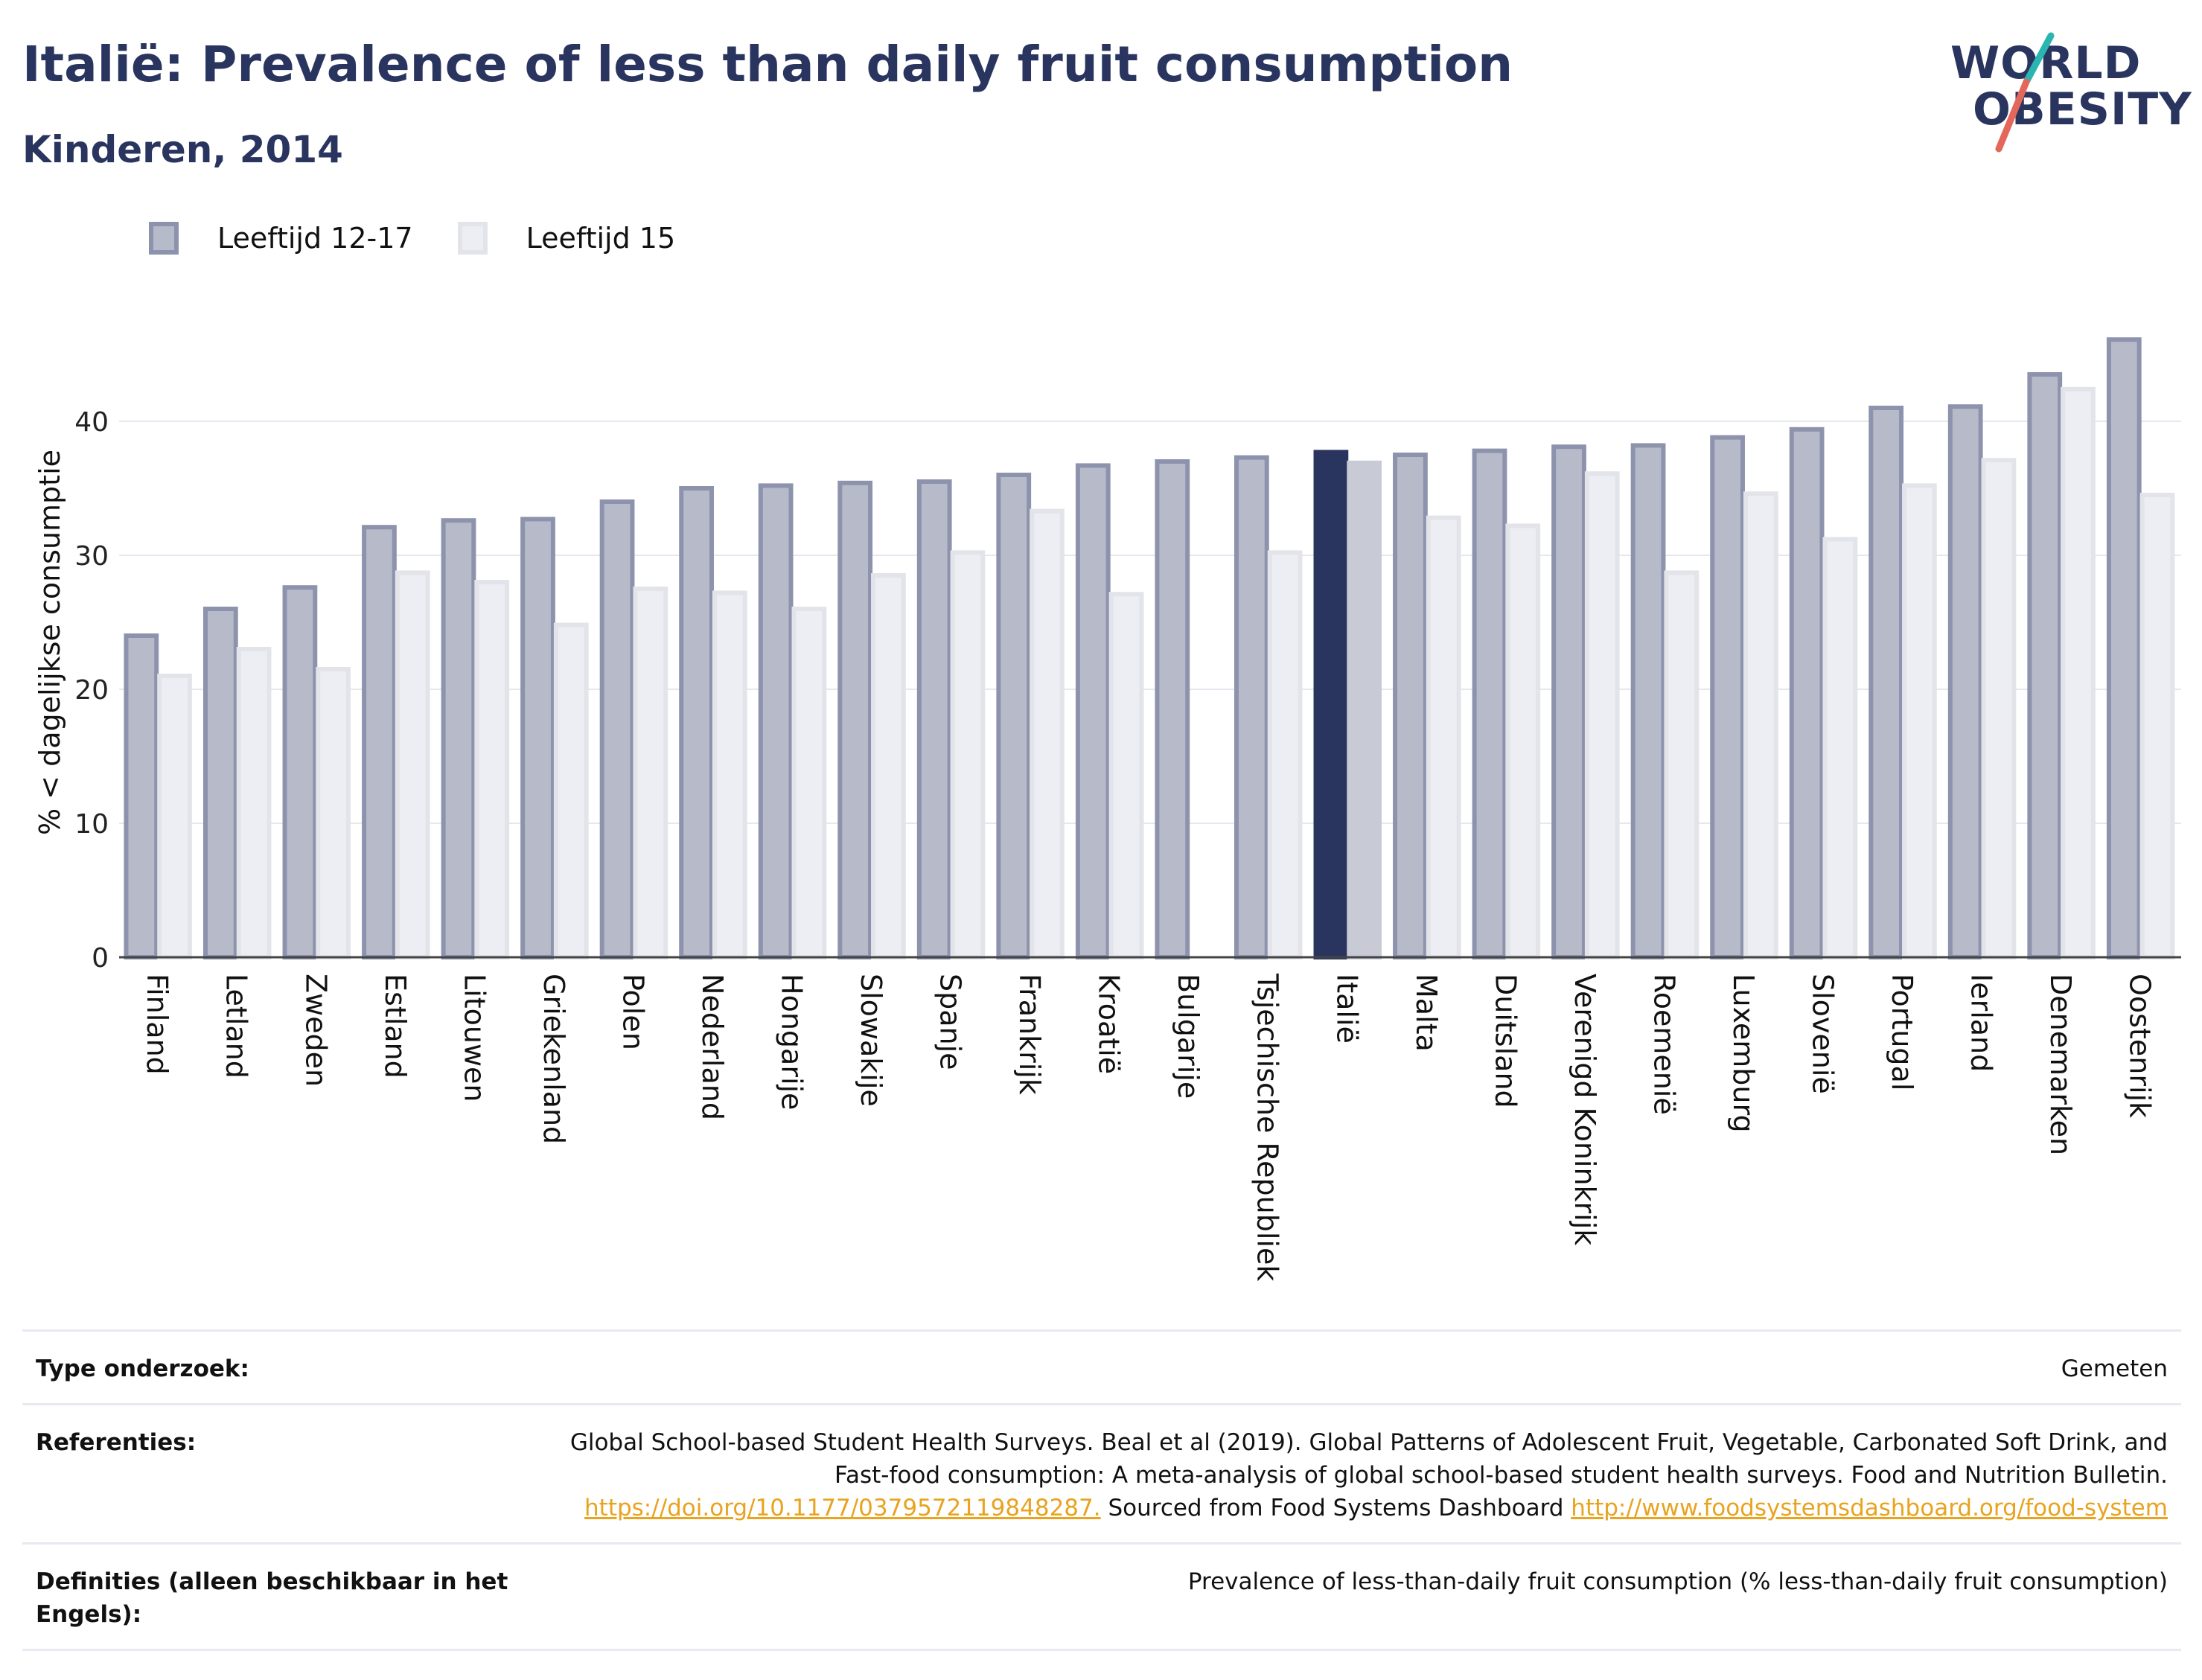 The width and height of the screenshot is (2202, 1680). What do you see at coordinates (1505, 1041) in the screenshot?
I see `x-tick-label: Duitsland` at bounding box center [1505, 1041].